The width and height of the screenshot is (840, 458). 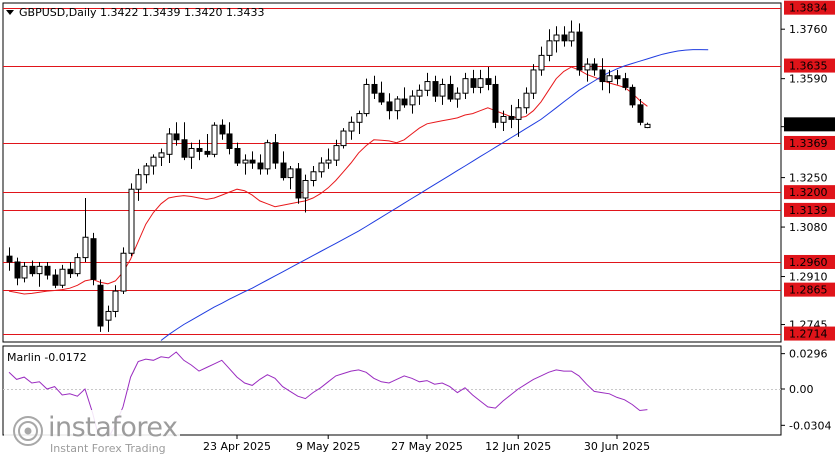 I want to click on x-tick-label: 9 May 2025, so click(x=328, y=446).